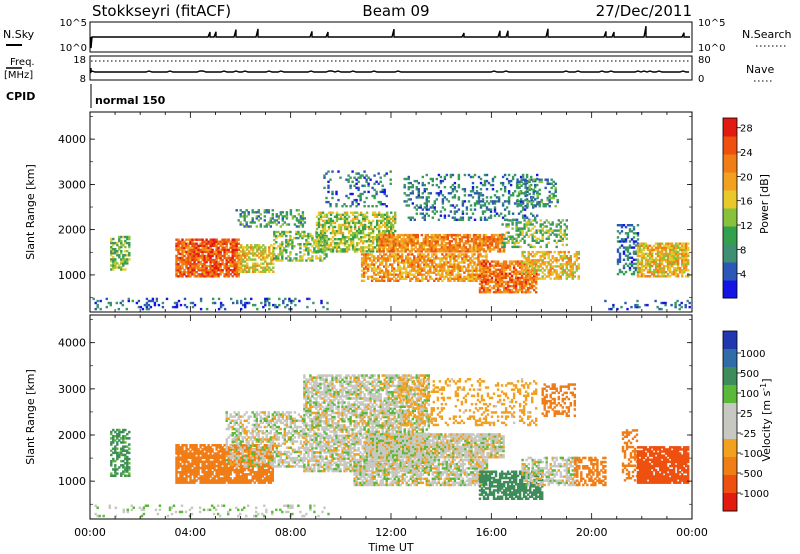  I want to click on velocity-echo-cell, so click(172, 514).